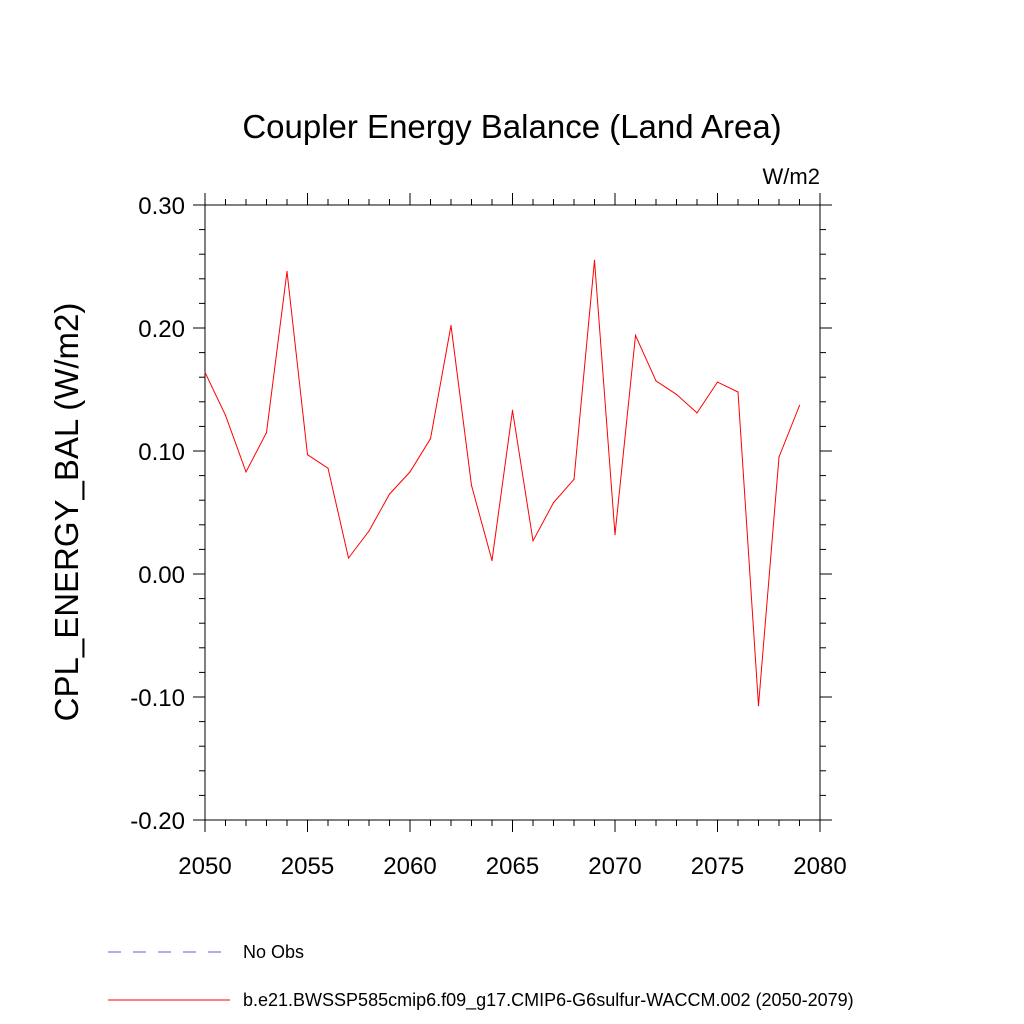 Image resolution: width=1024 pixels, height=1024 pixels. I want to click on x-tick-label: 2065, so click(512, 866).